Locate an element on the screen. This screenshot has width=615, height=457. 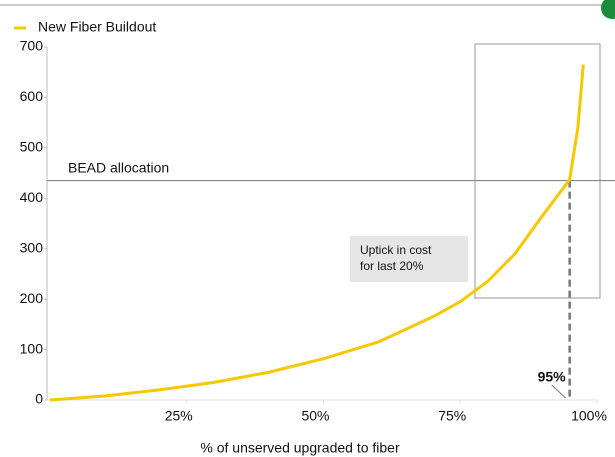
y-tick-label: 300 is located at coordinates (32, 247).